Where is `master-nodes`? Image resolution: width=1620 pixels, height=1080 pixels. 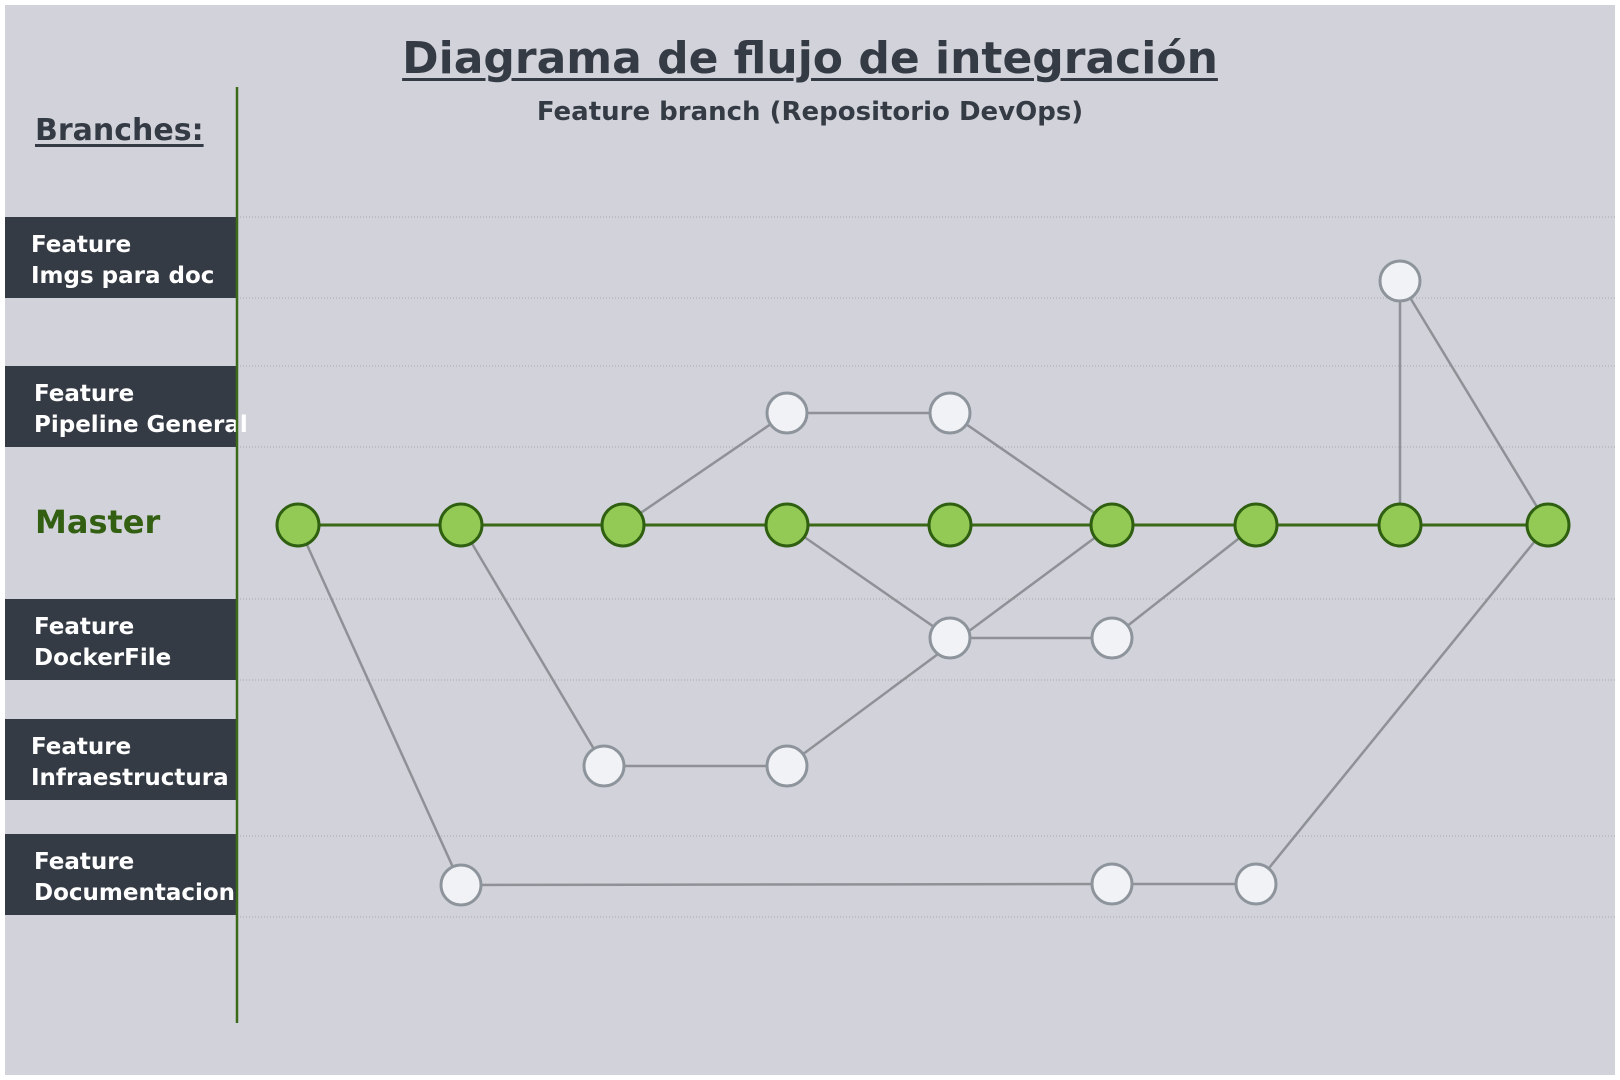 master-nodes is located at coordinates (923, 525).